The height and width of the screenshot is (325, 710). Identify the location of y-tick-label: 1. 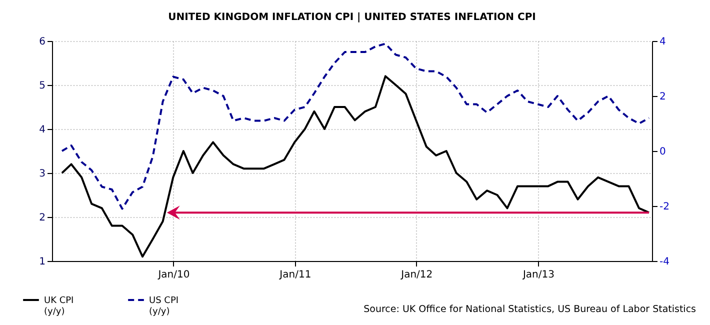
(42, 262).